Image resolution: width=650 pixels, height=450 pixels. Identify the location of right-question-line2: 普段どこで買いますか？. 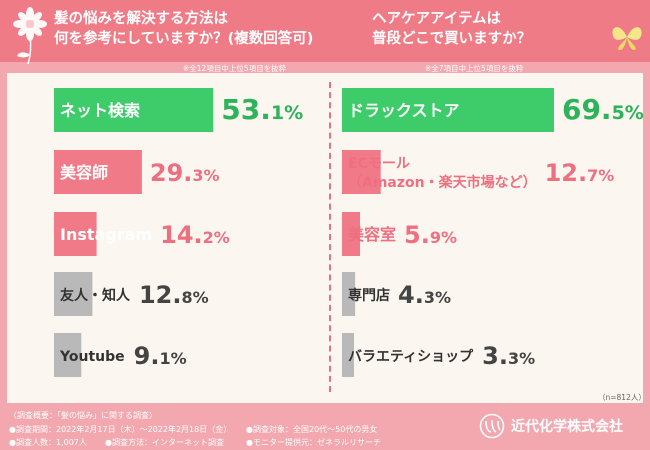
(452, 39).